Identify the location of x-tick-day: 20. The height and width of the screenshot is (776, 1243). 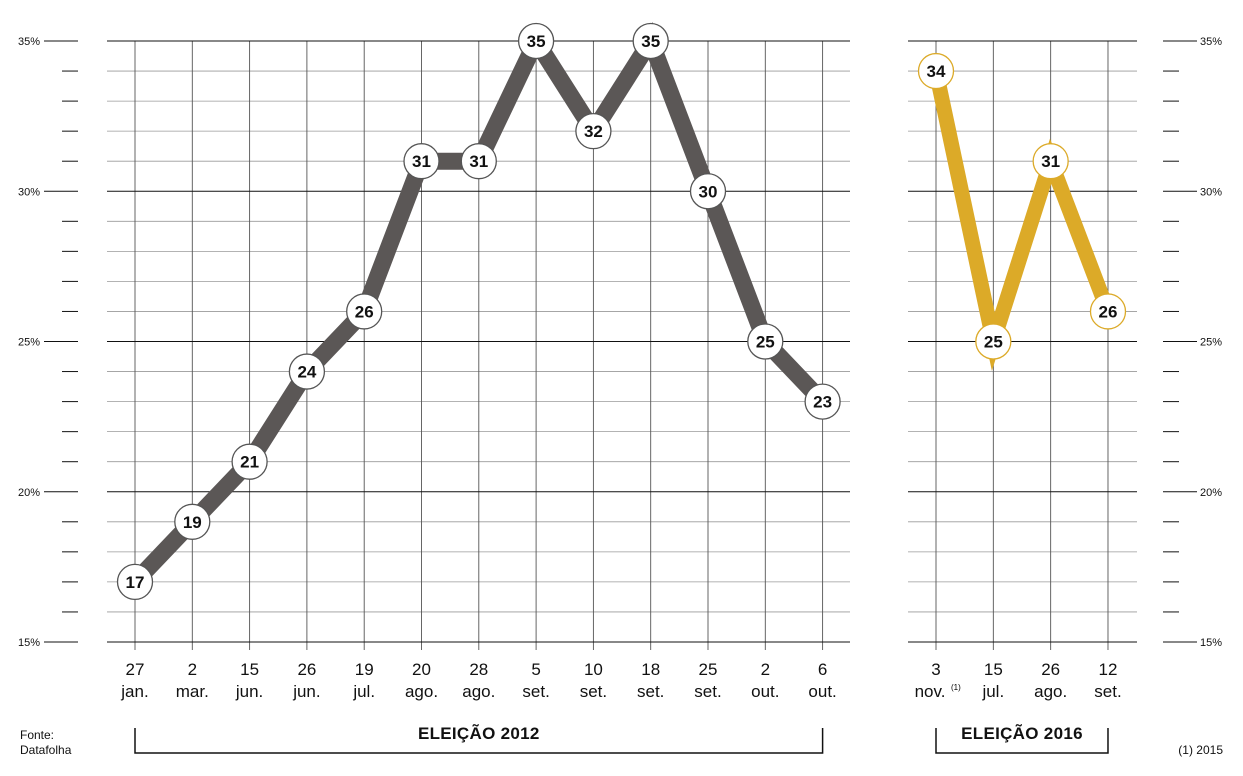
(421, 669).